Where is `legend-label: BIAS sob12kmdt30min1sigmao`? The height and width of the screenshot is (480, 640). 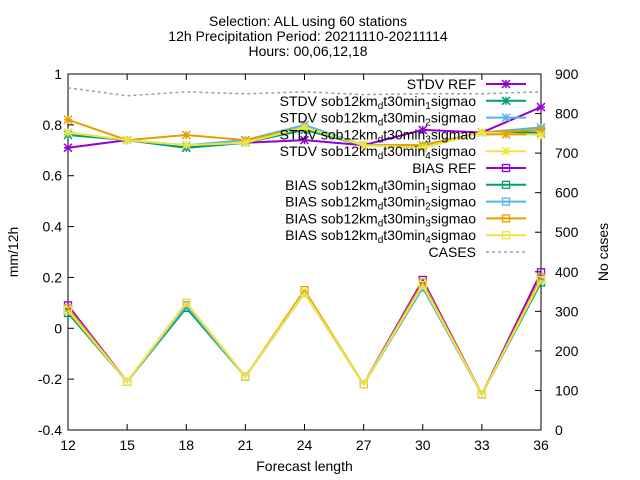 legend-label: BIAS sob12kmdt30min1sigmao is located at coordinates (380, 186).